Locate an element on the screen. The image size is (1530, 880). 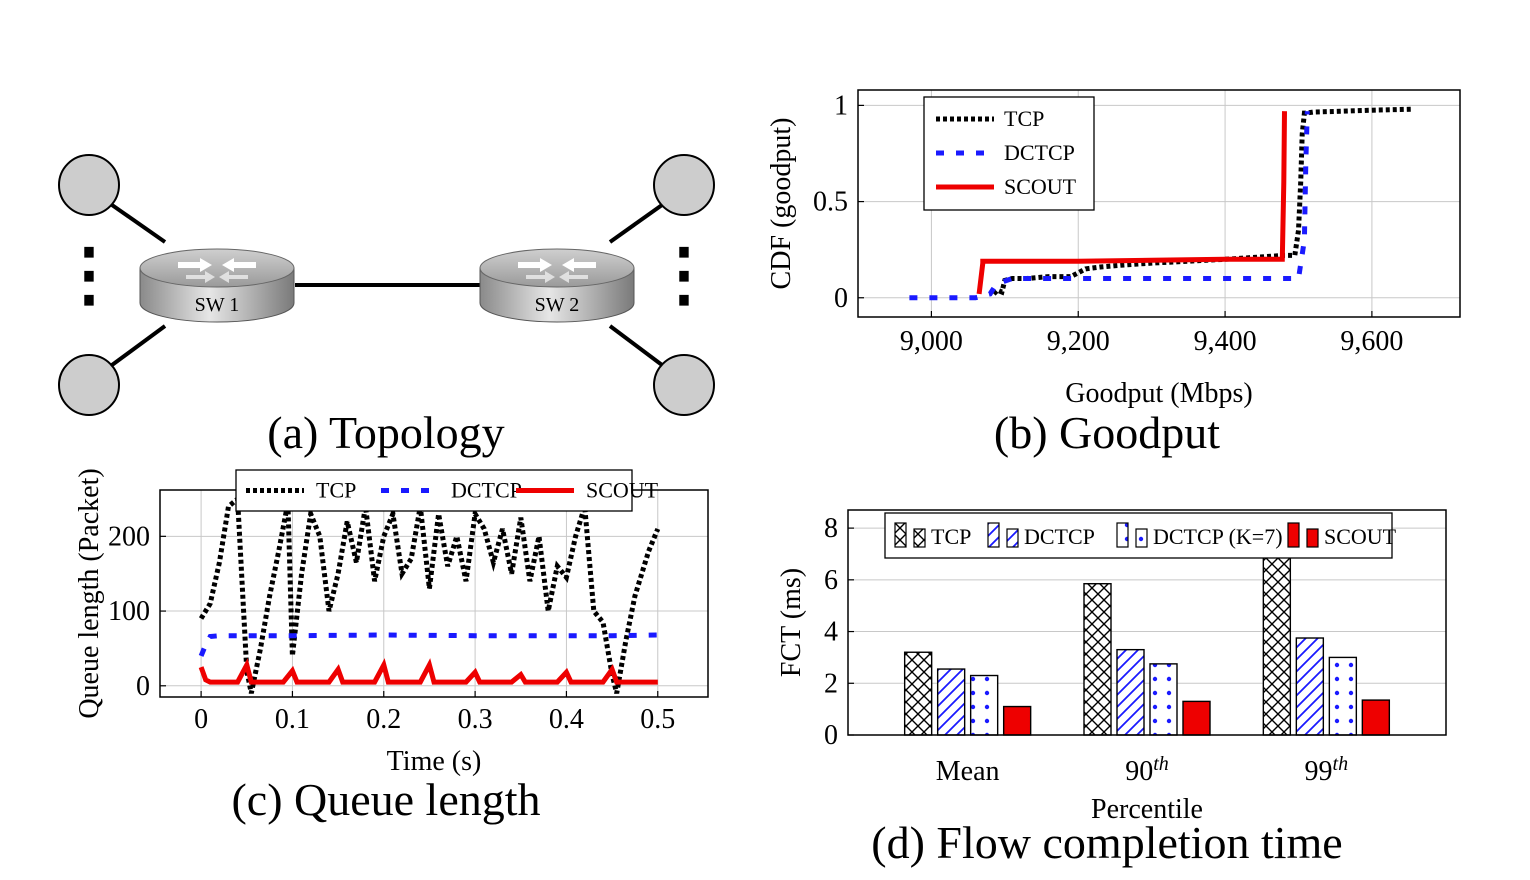
1-ytick-label: 200 is located at coordinates (129, 536).